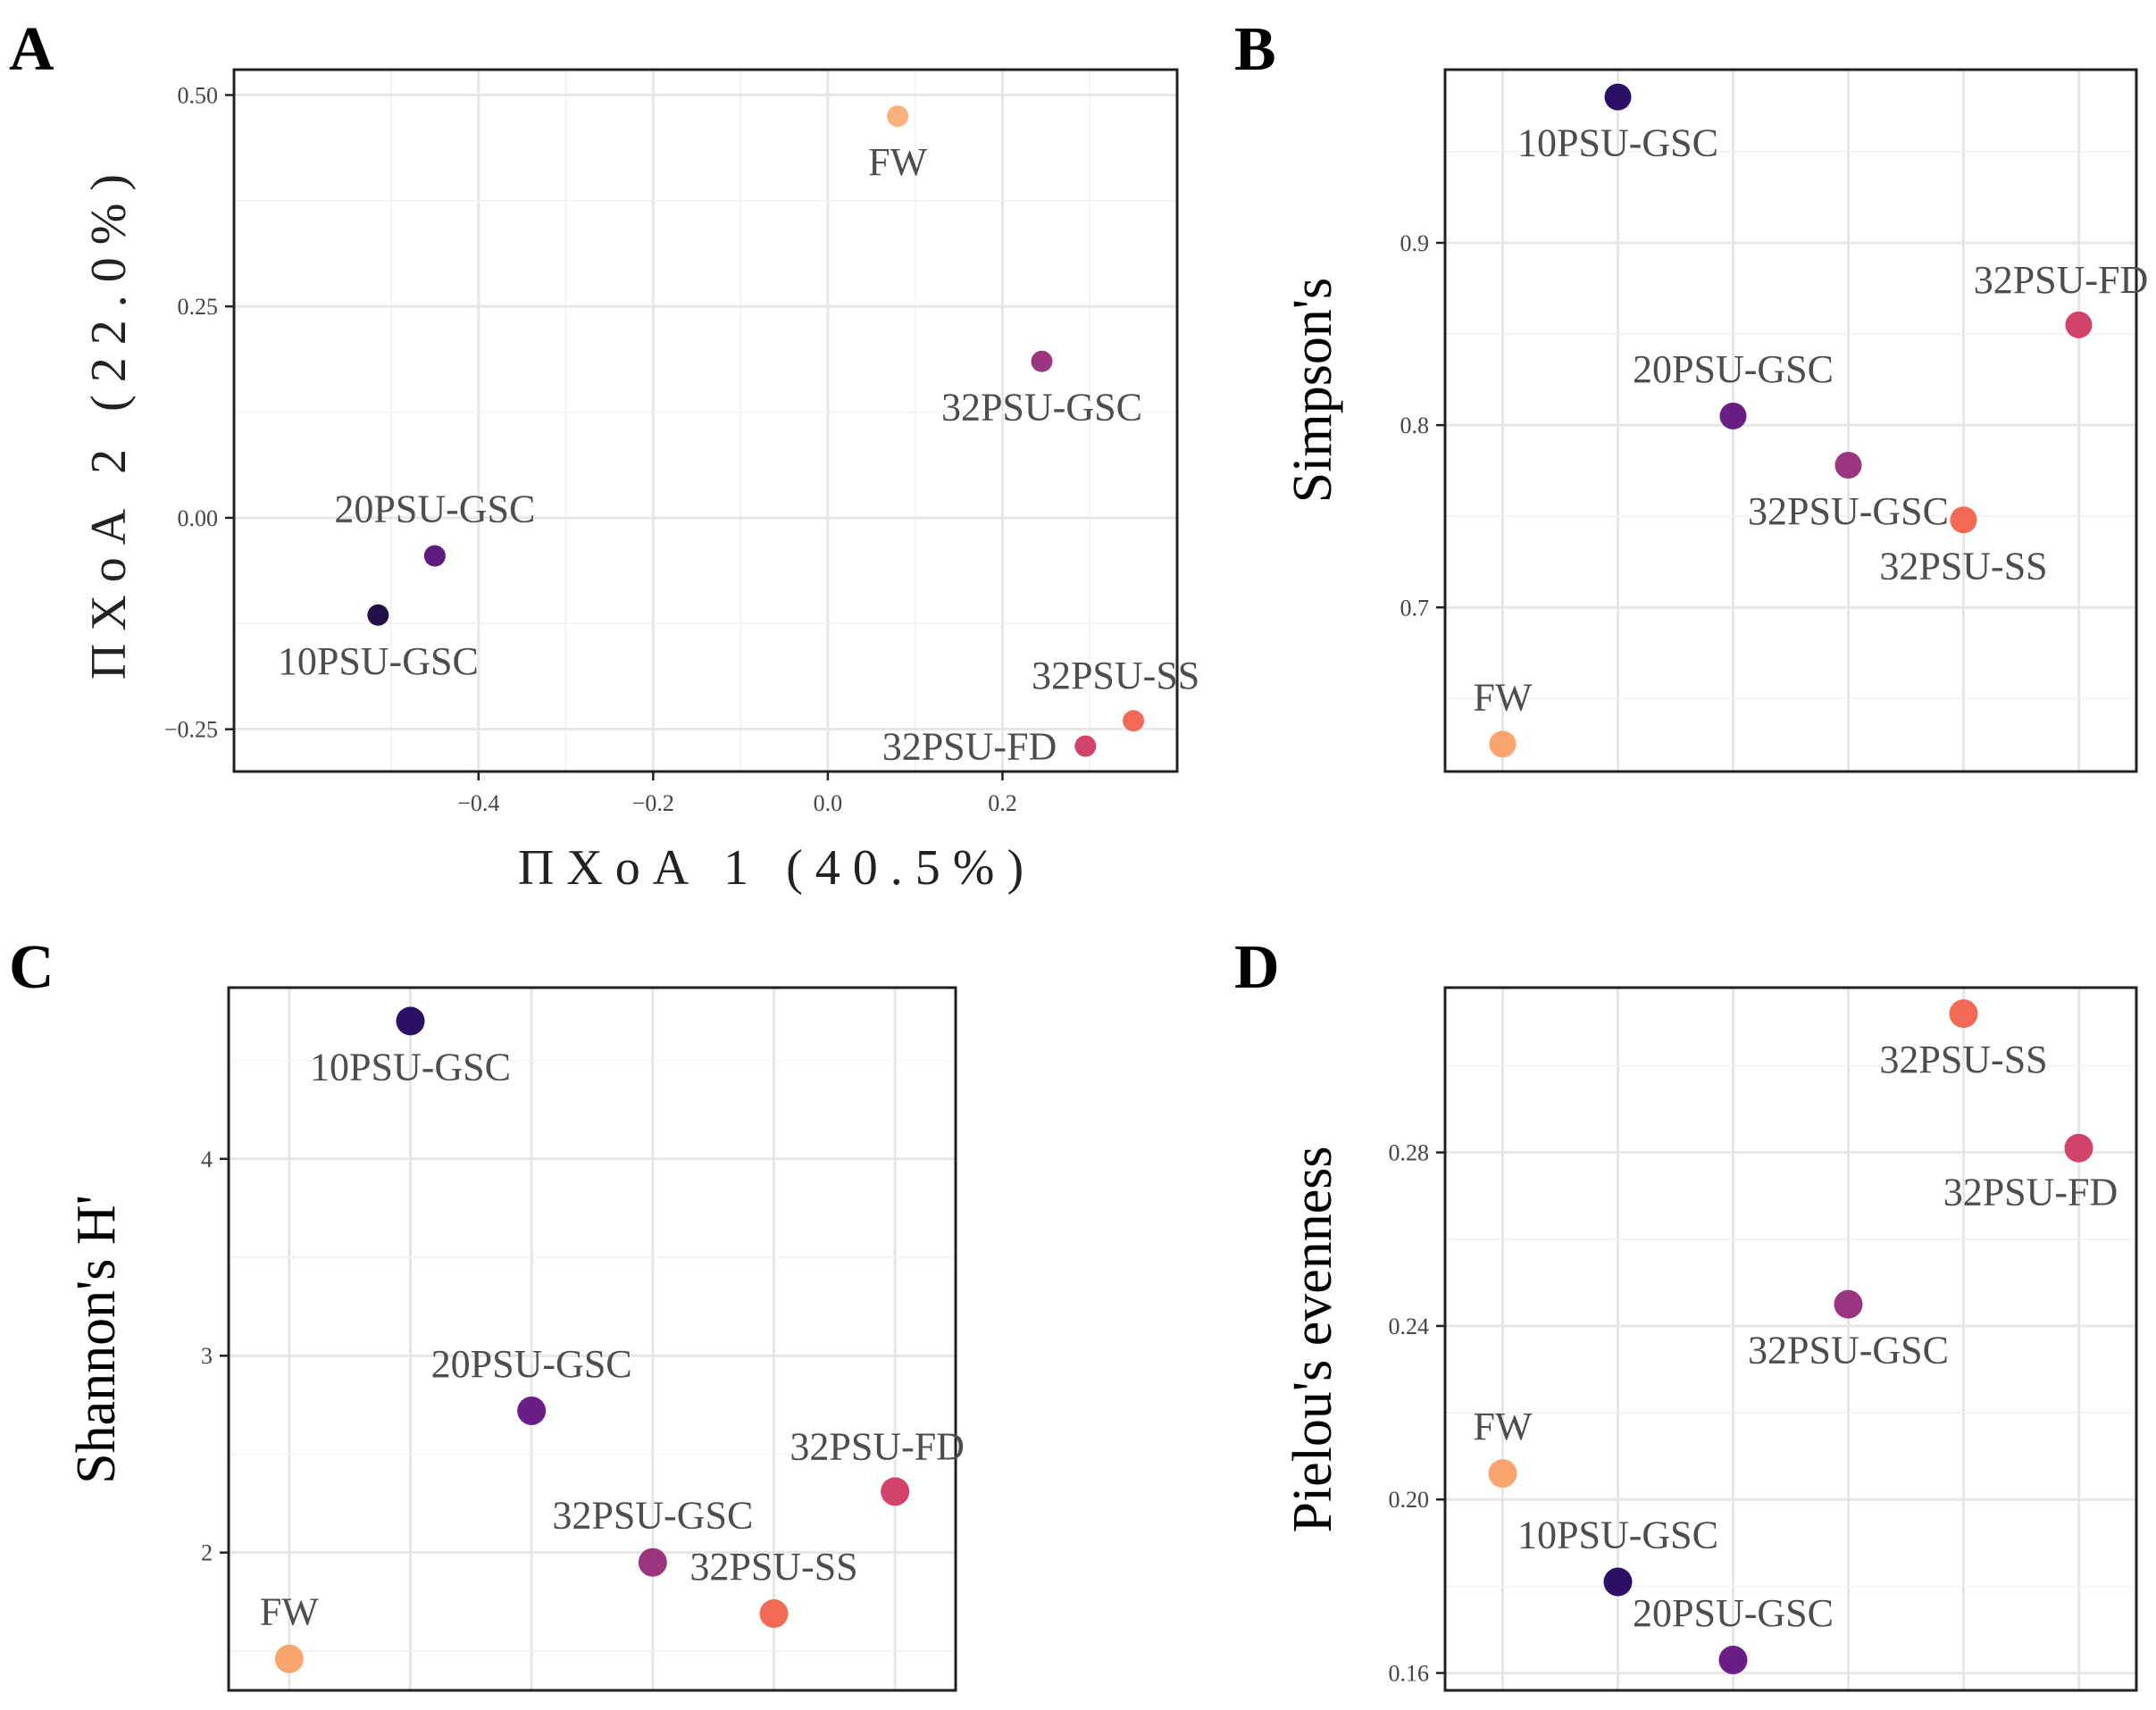 The image size is (2156, 1710). Describe the element at coordinates (478, 803) in the screenshot. I see `x-tick-label: −0.4` at that location.